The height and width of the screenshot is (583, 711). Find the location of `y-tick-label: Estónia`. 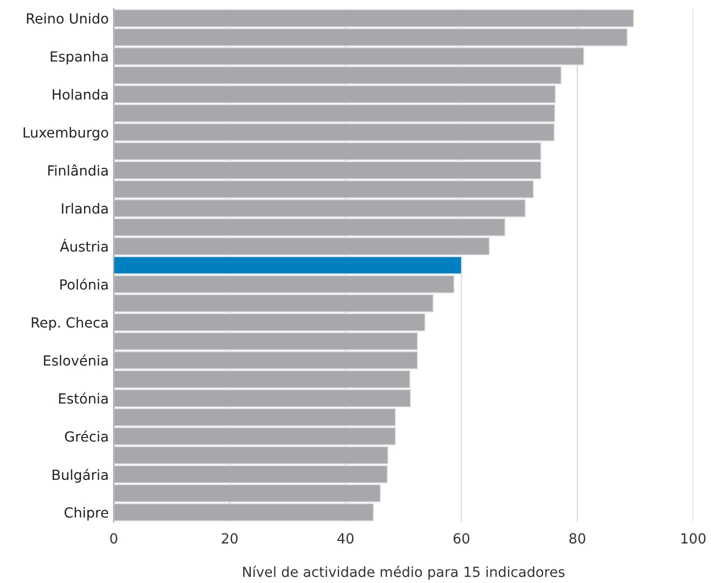

y-tick-label: Estónia is located at coordinates (83, 398).